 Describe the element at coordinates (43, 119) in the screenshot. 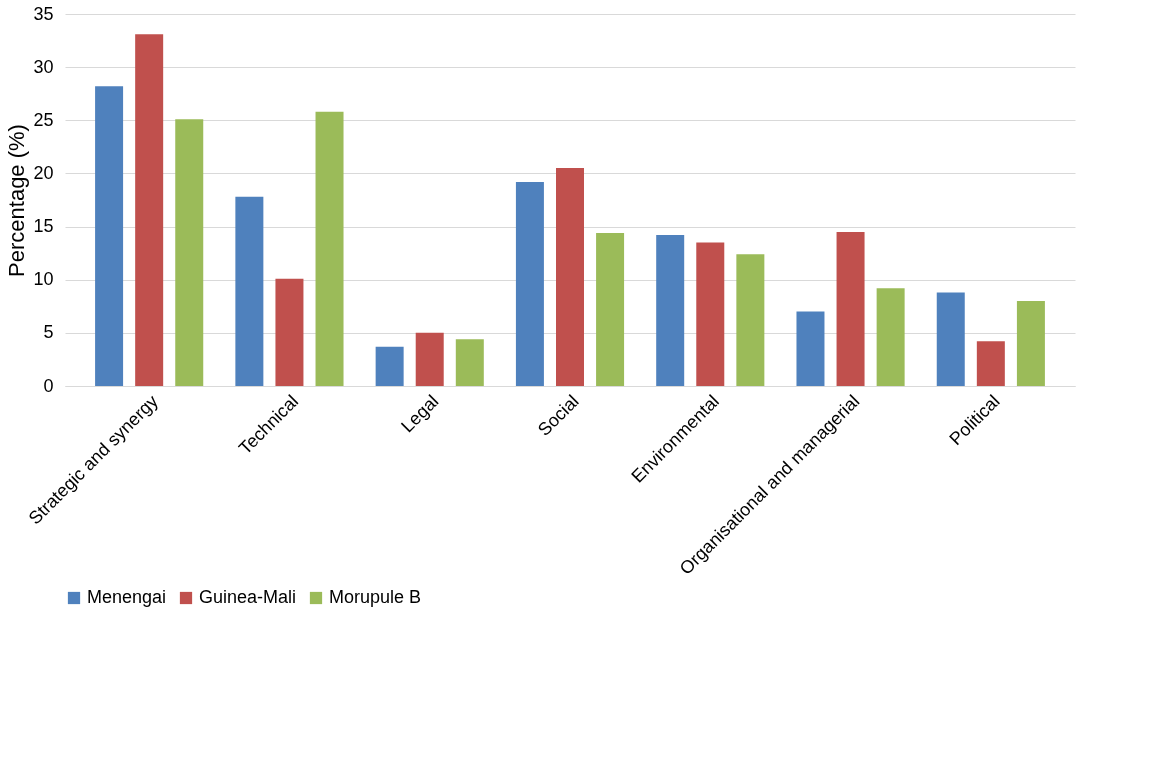

I see `y-tick-label: 25` at that location.